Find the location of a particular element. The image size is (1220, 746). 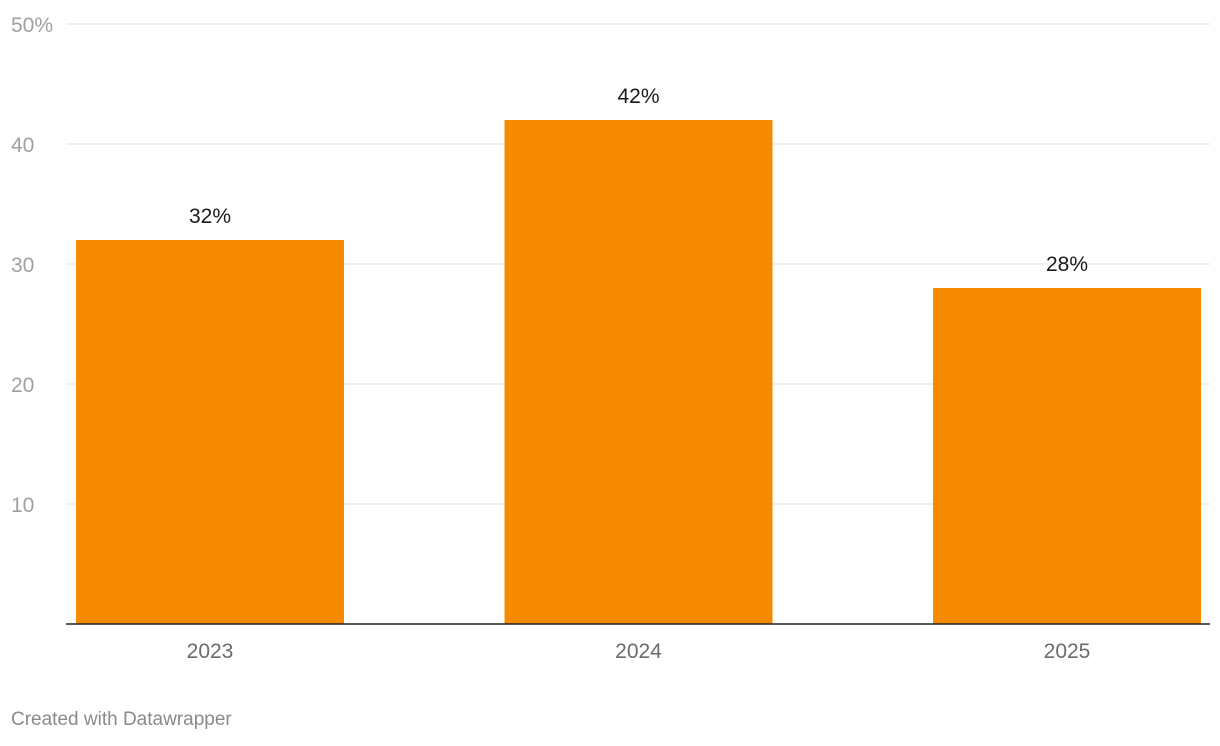

x-tick-label: 2024 is located at coordinates (638, 651).